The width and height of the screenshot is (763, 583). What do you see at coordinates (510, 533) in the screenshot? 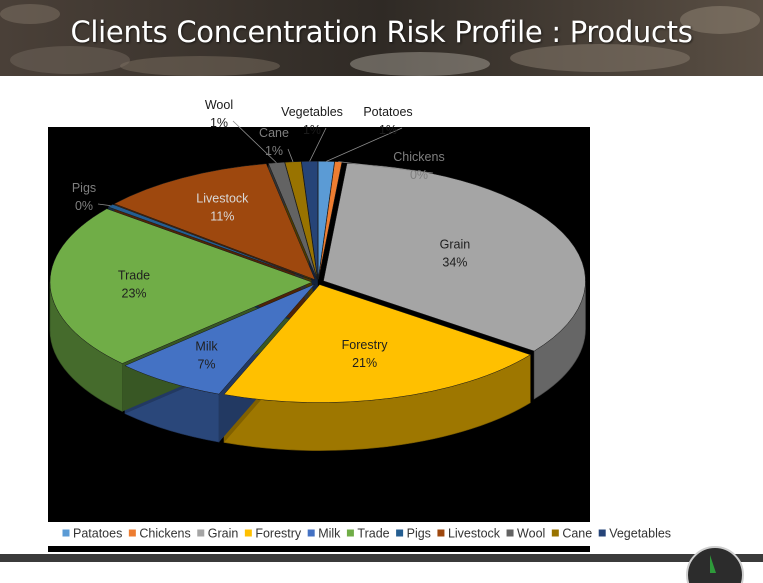
I see `legend-swatch-wool` at bounding box center [510, 533].